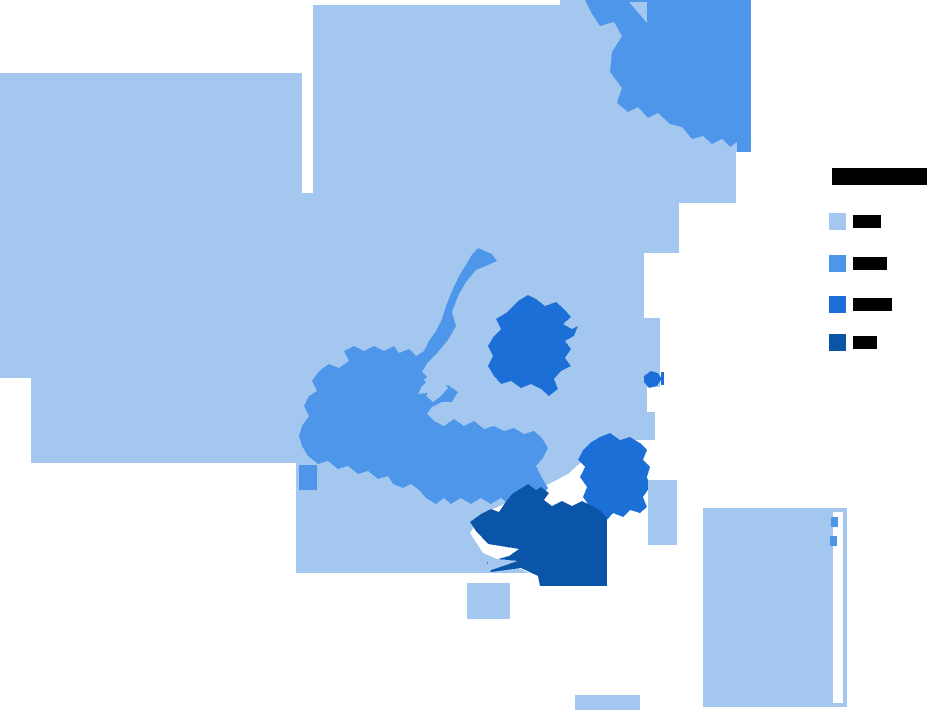 The image size is (927, 710). I want to click on legend-label-text-block-level2, so click(870, 263).